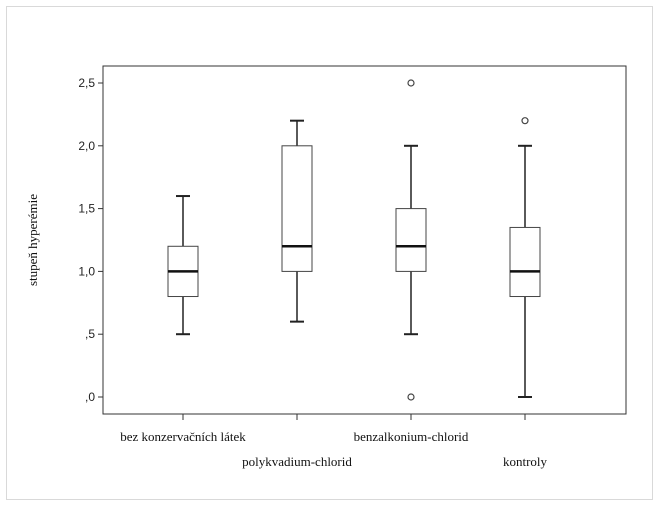 This screenshot has height=506, width=660. Describe the element at coordinates (86, 209) in the screenshot. I see `y-tick-label: 1,5` at that location.